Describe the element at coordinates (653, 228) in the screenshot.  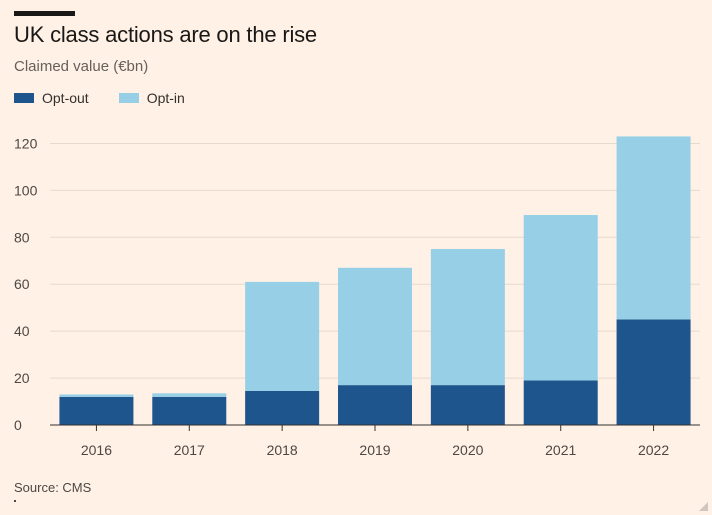
I see `bar-opt-in-2022` at that location.